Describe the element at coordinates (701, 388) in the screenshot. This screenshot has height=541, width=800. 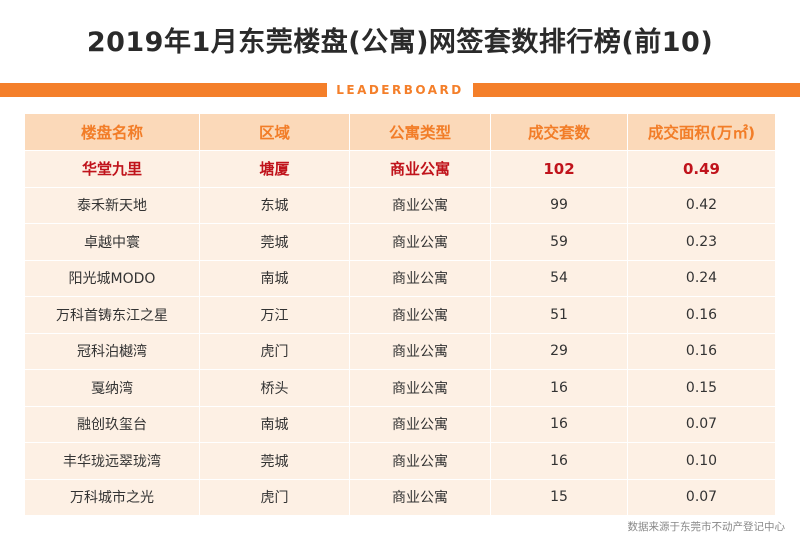
I see `table-cell-area: 0.15` at that location.